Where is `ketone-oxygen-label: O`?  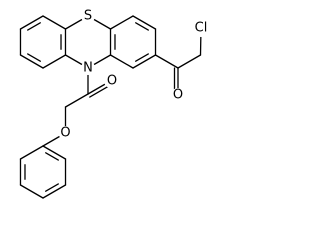 ketone-oxygen-label: O is located at coordinates (178, 95).